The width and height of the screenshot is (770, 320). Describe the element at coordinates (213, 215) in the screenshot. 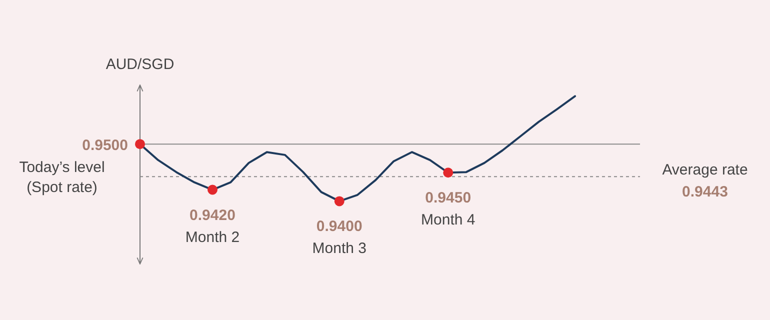

I see `data-label: 0.9420` at that location.